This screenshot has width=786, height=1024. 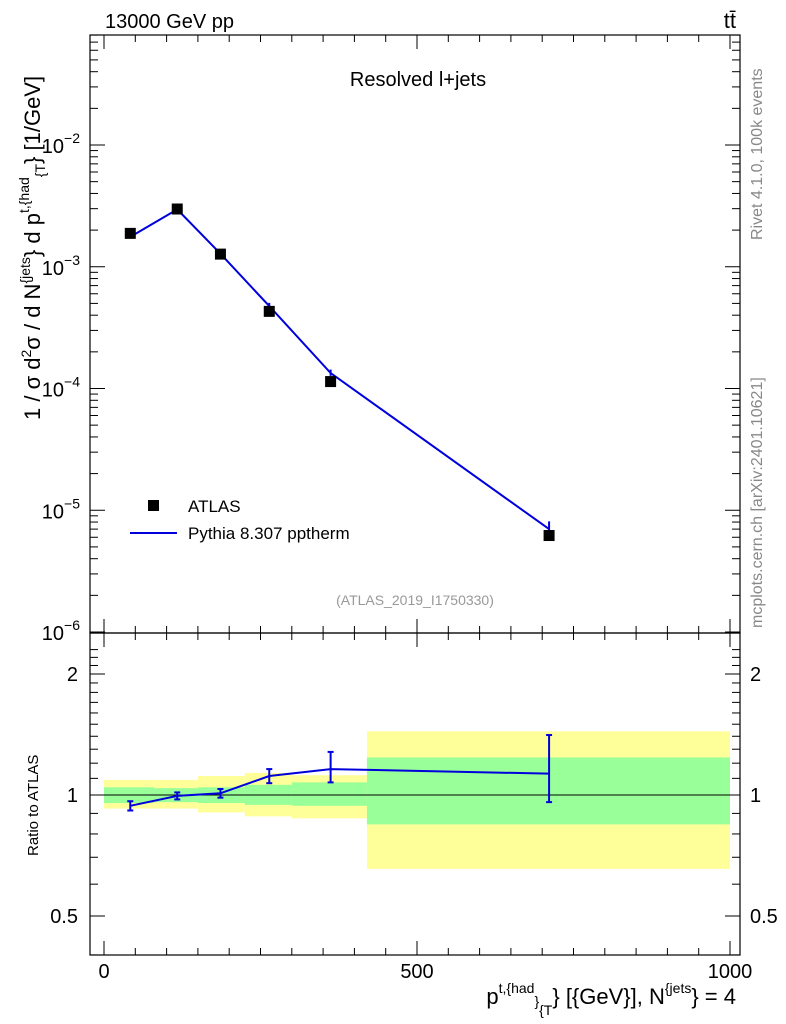 I want to click on main-y-tick-label: 10⁻⁴, so click(x=61, y=388).